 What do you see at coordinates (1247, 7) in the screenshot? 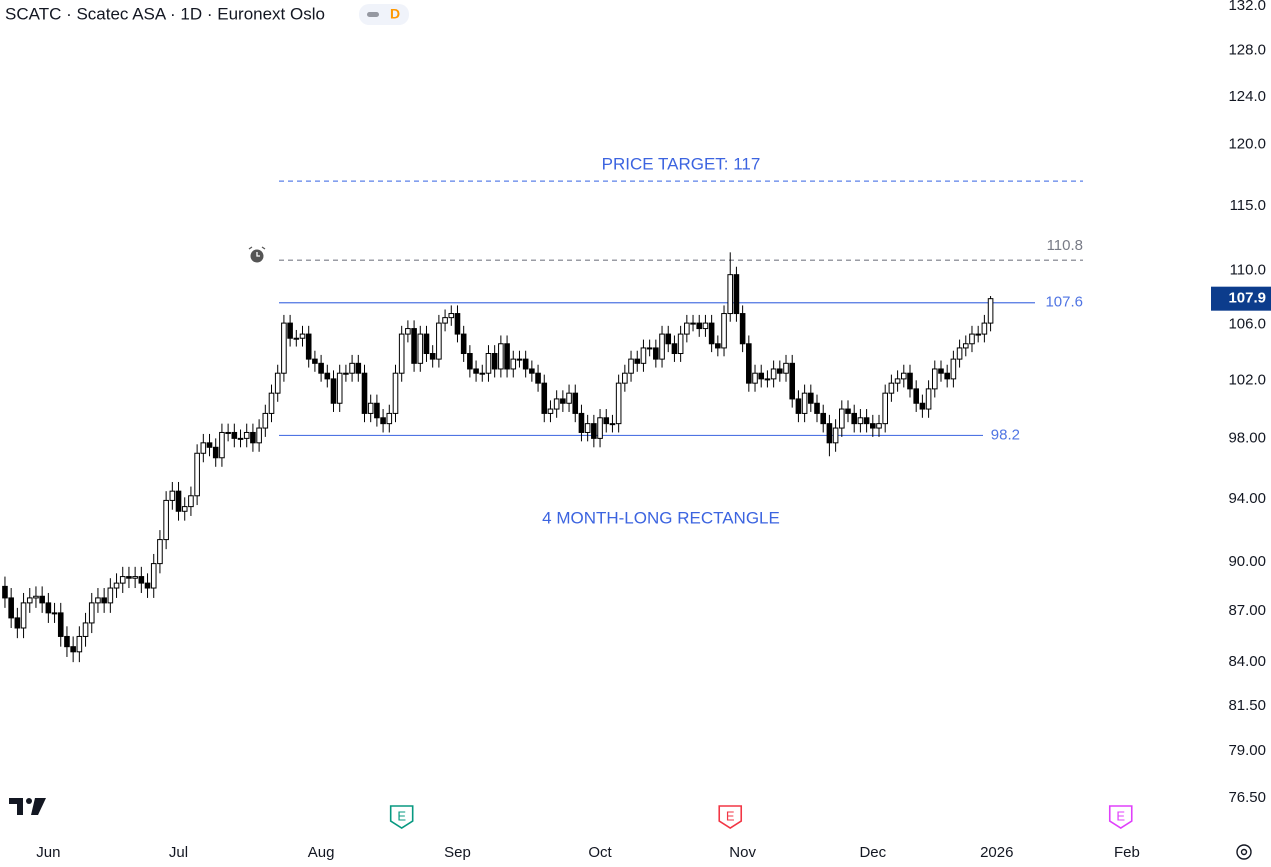
I see `y-tick-label: 132.0` at bounding box center [1247, 7].